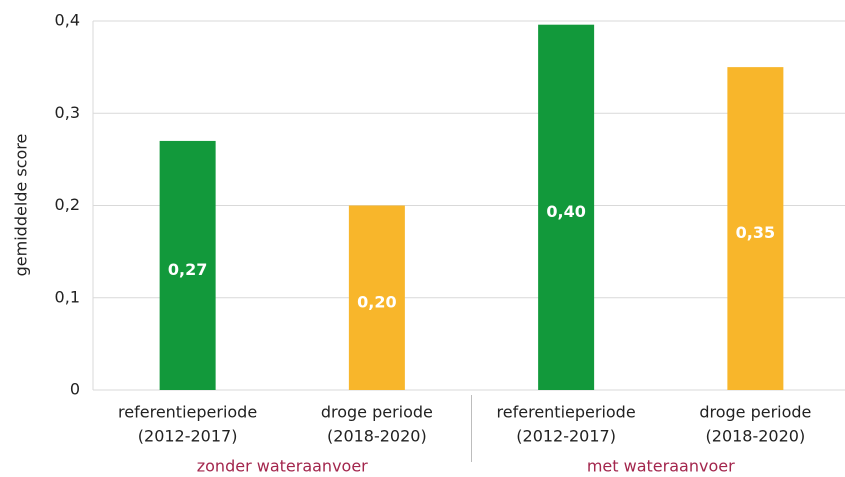  I want to click on value-label: 0,40, so click(565, 211).